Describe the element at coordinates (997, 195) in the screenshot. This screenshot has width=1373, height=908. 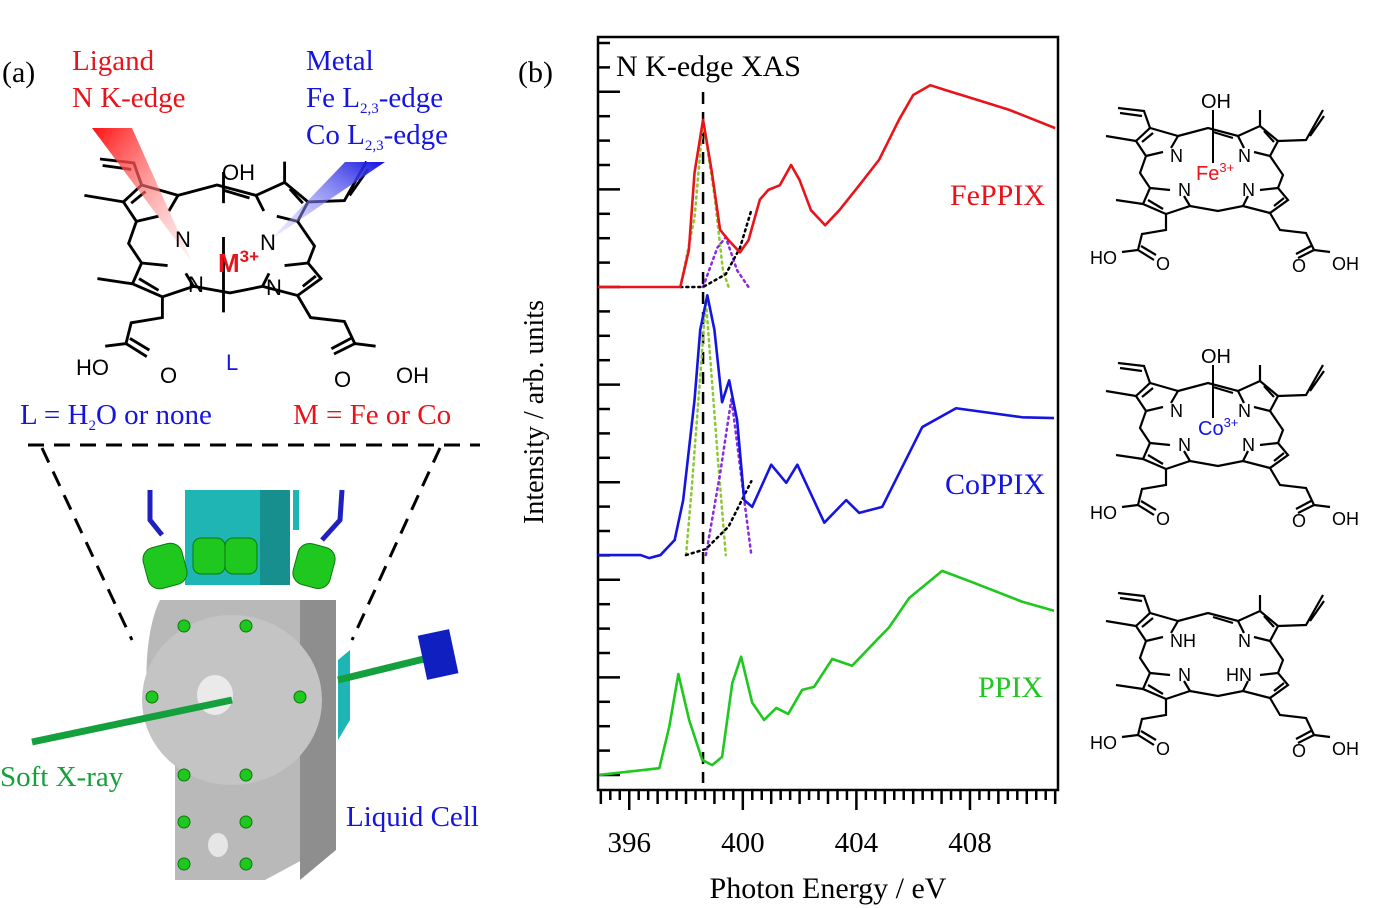
I see `series-label-feppix: FePPIX` at that location.